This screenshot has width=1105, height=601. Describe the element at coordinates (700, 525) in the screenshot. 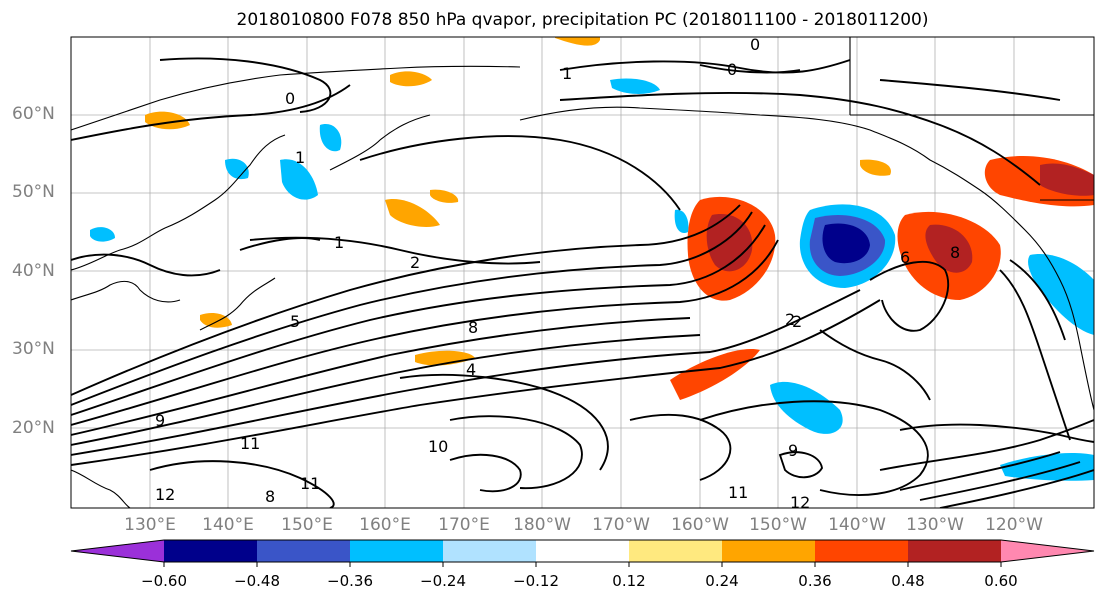

I see `lon-label-160w: 160°W` at that location.